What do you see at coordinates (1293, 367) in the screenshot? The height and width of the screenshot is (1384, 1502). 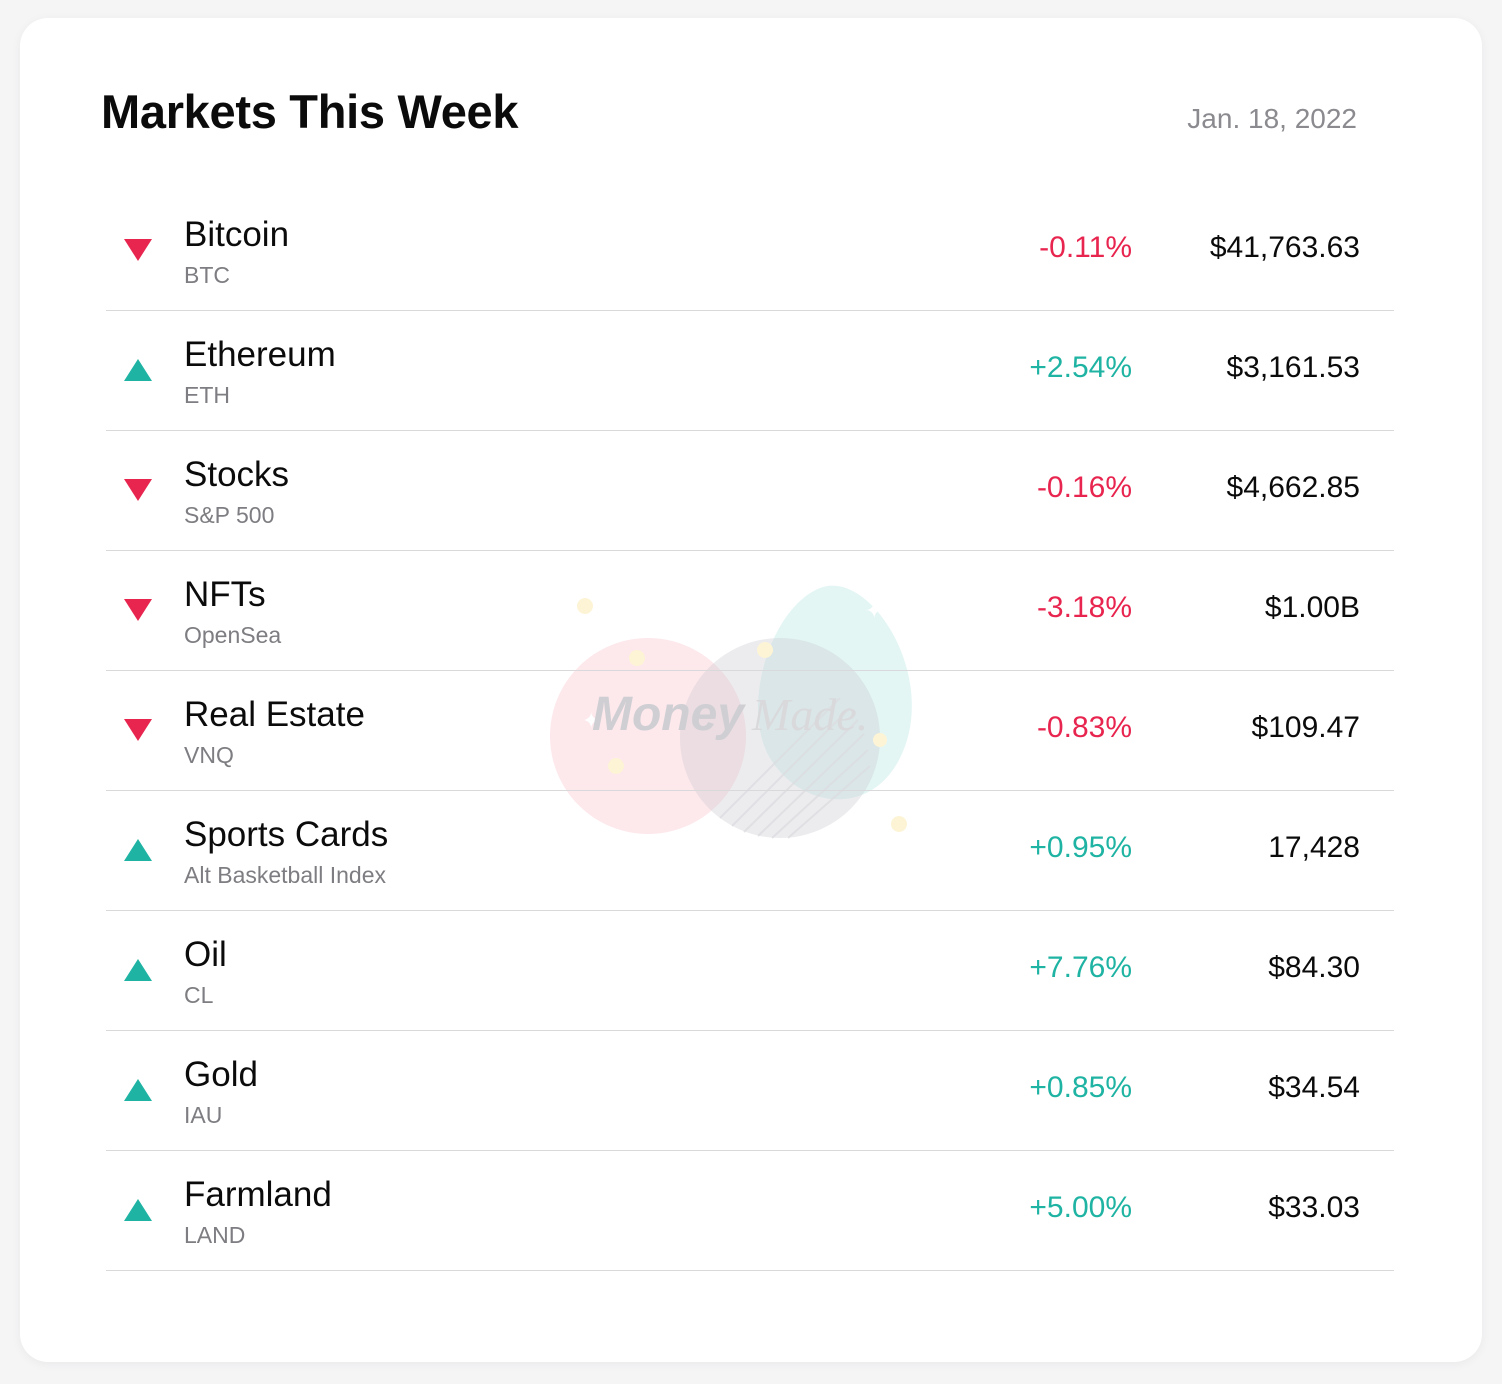 I see `market-value: $3,161.53` at bounding box center [1293, 367].